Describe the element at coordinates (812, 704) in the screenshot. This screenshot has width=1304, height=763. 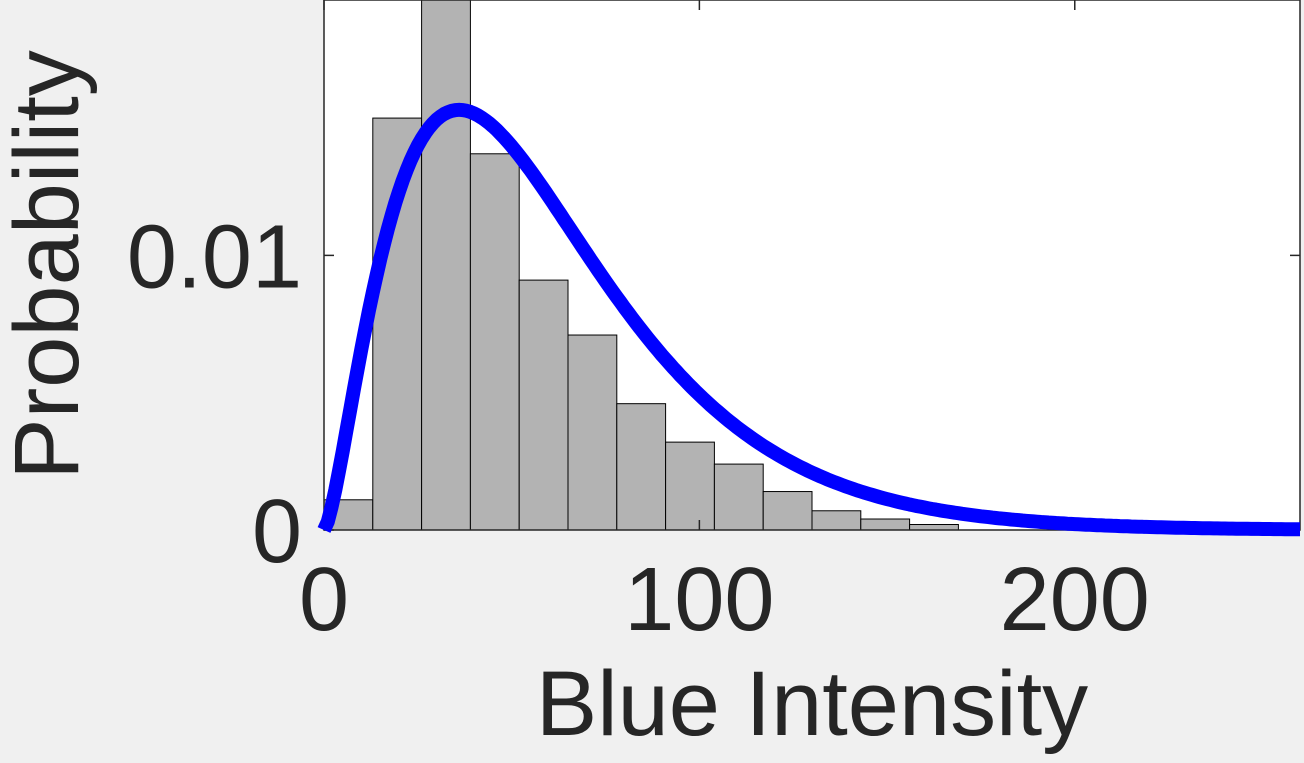
I see `x-axis-label: Blue Intensity` at that location.